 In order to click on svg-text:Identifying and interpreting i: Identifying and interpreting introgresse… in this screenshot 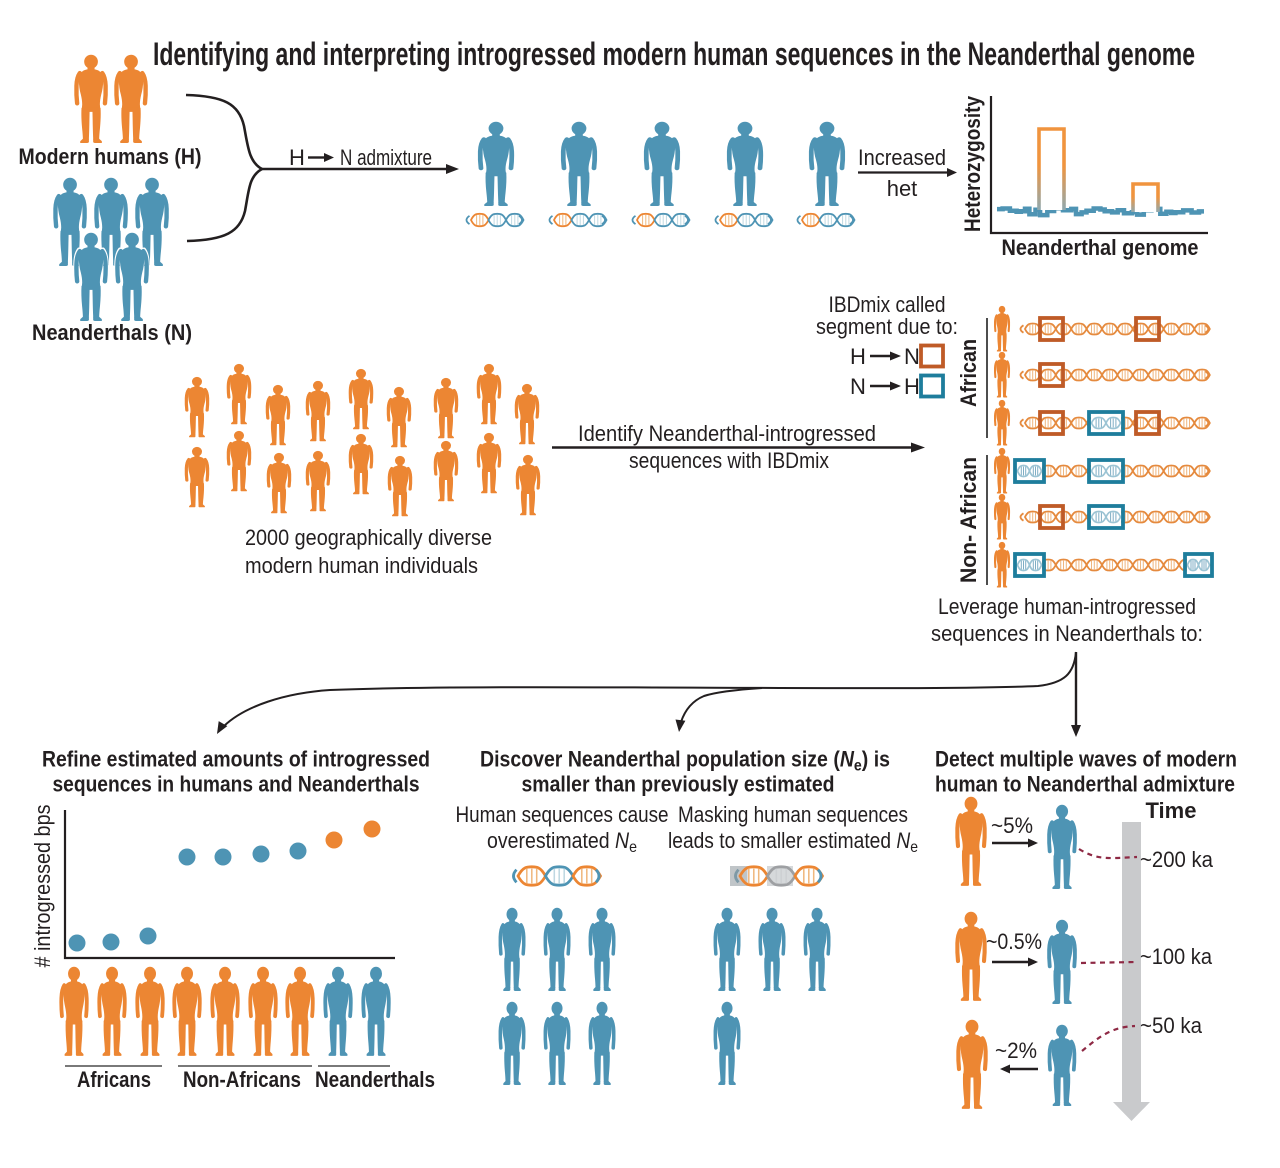, I will do `click(674, 54)`.